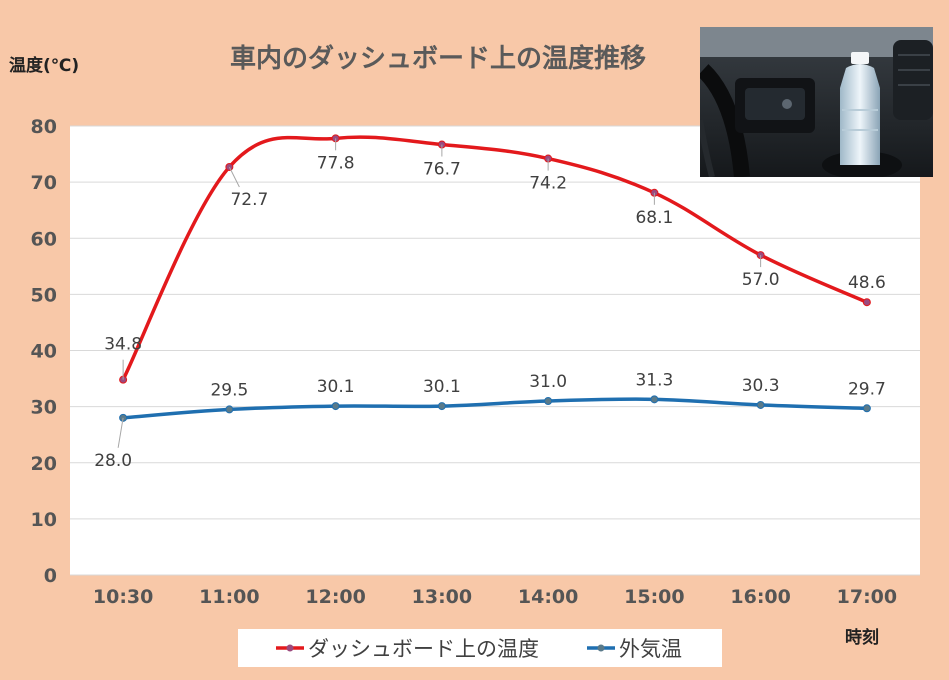 Image resolution: width=949 pixels, height=680 pixels. I want to click on y-tick-50: 50, so click(44, 295).